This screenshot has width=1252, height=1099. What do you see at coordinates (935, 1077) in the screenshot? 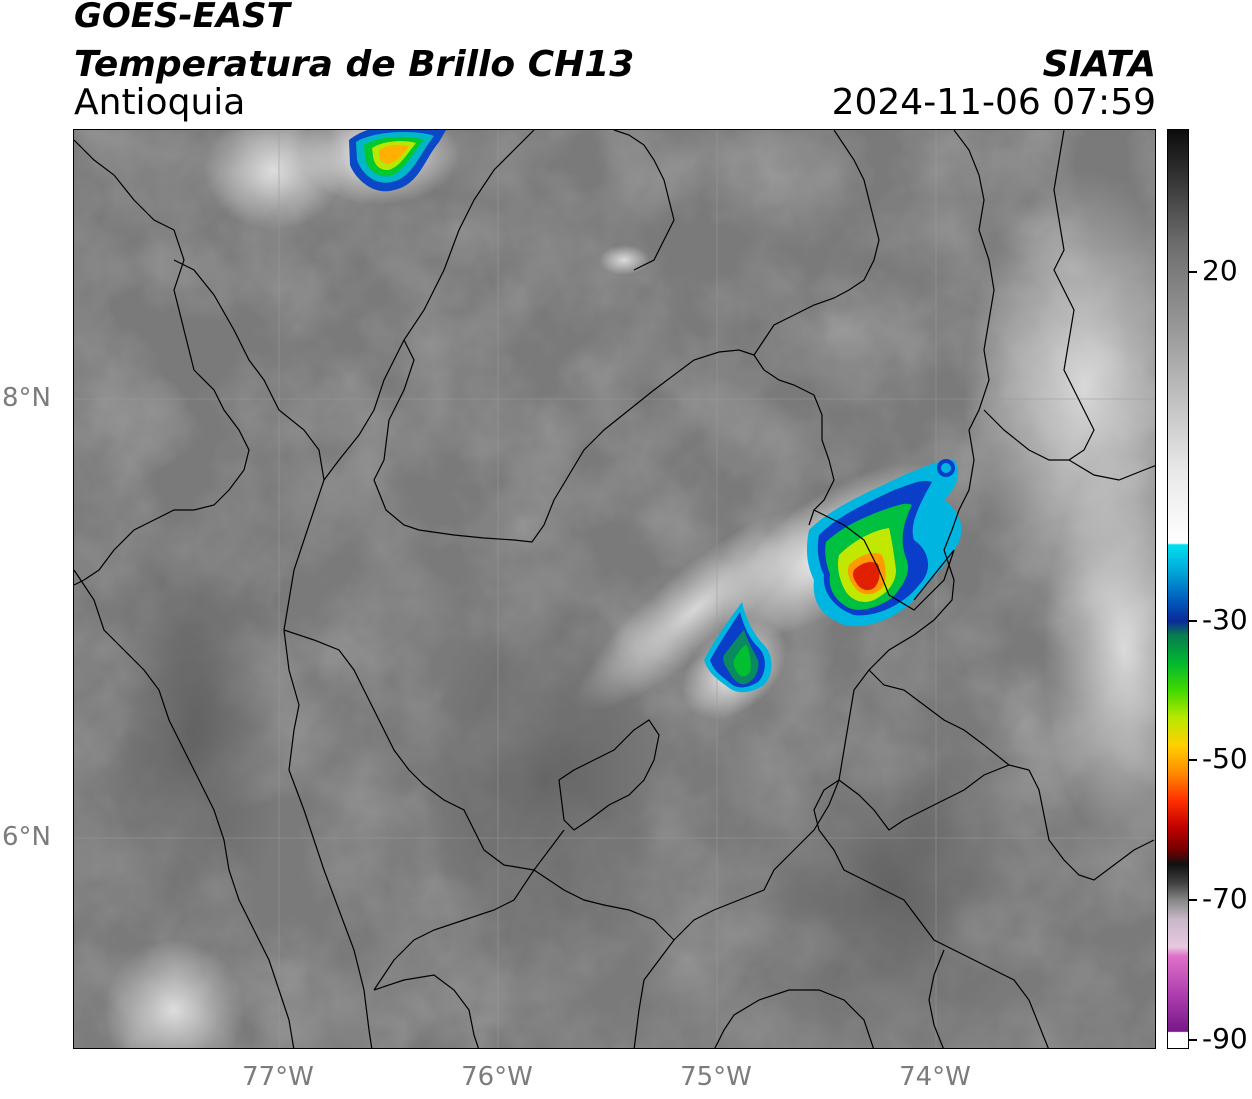
I see `lon-label-74w: 74°W` at bounding box center [935, 1077].